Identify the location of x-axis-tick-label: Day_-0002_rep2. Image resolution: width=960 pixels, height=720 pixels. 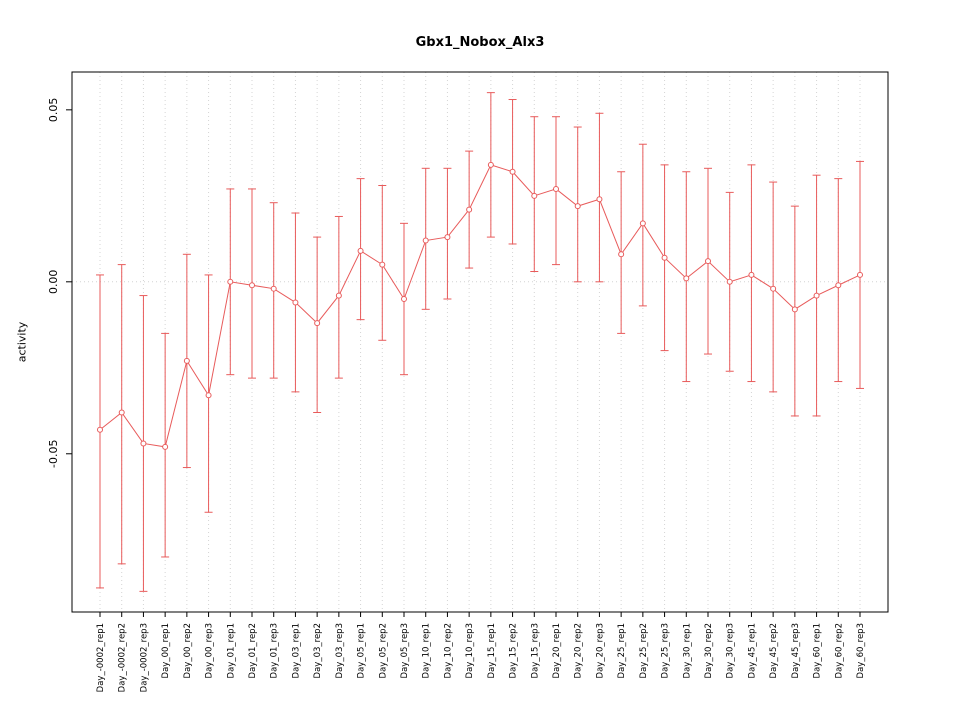
(123, 657).